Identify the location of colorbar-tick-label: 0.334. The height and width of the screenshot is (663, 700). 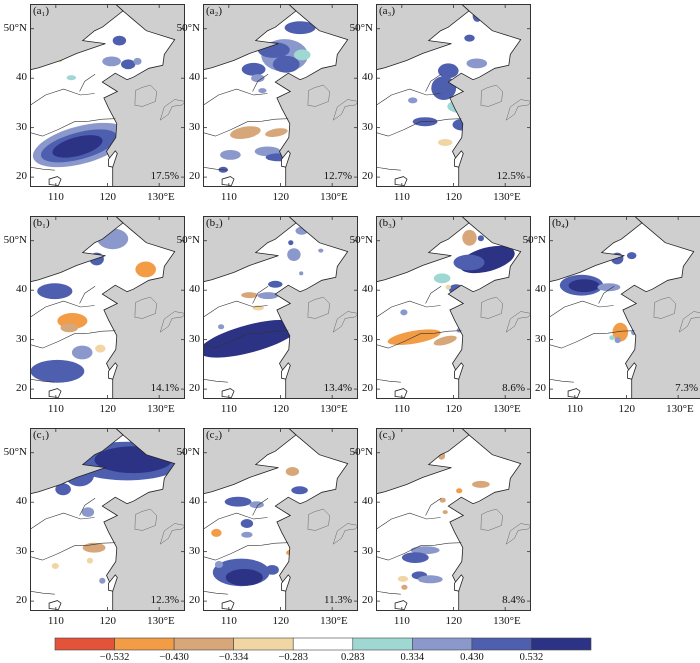
(413, 657).